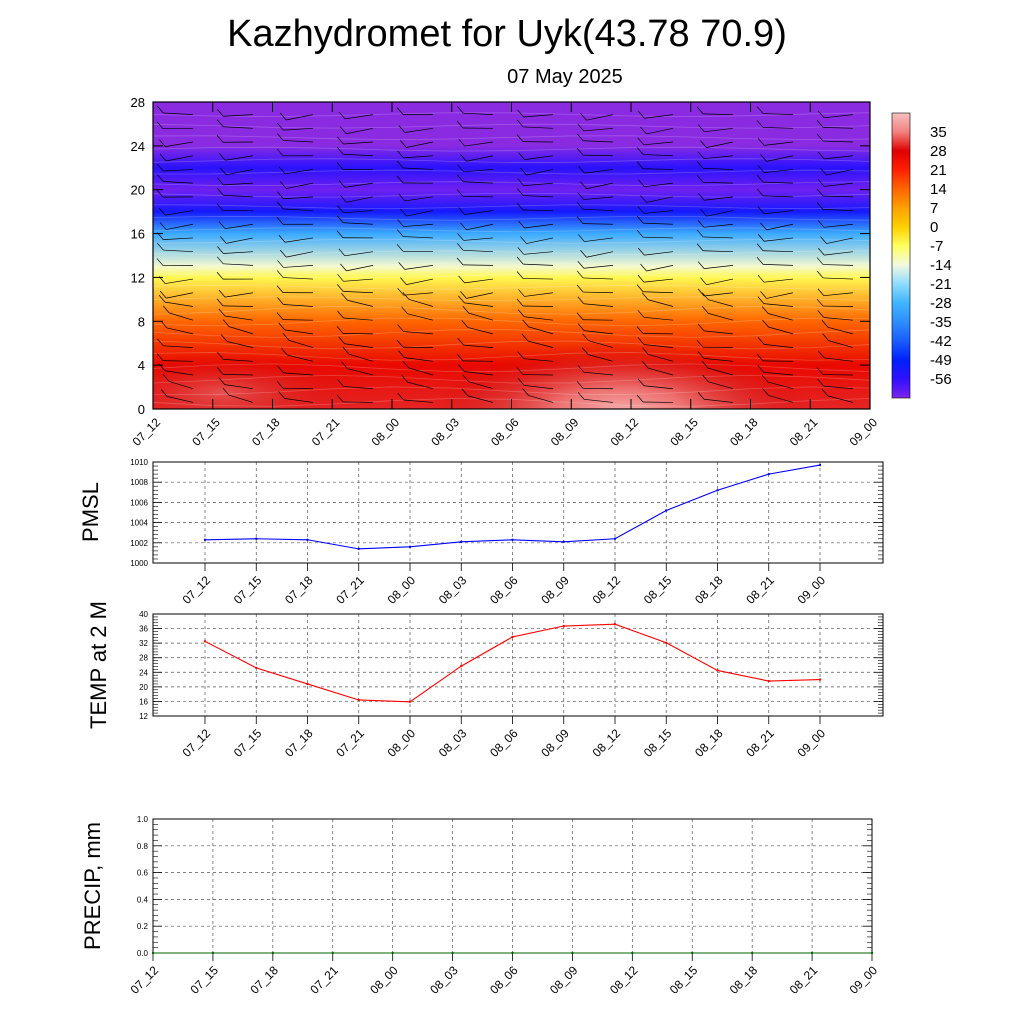 This screenshot has height=1024, width=1024. I want to click on pmsl-x-tick-label: 08_15, so click(658, 590).